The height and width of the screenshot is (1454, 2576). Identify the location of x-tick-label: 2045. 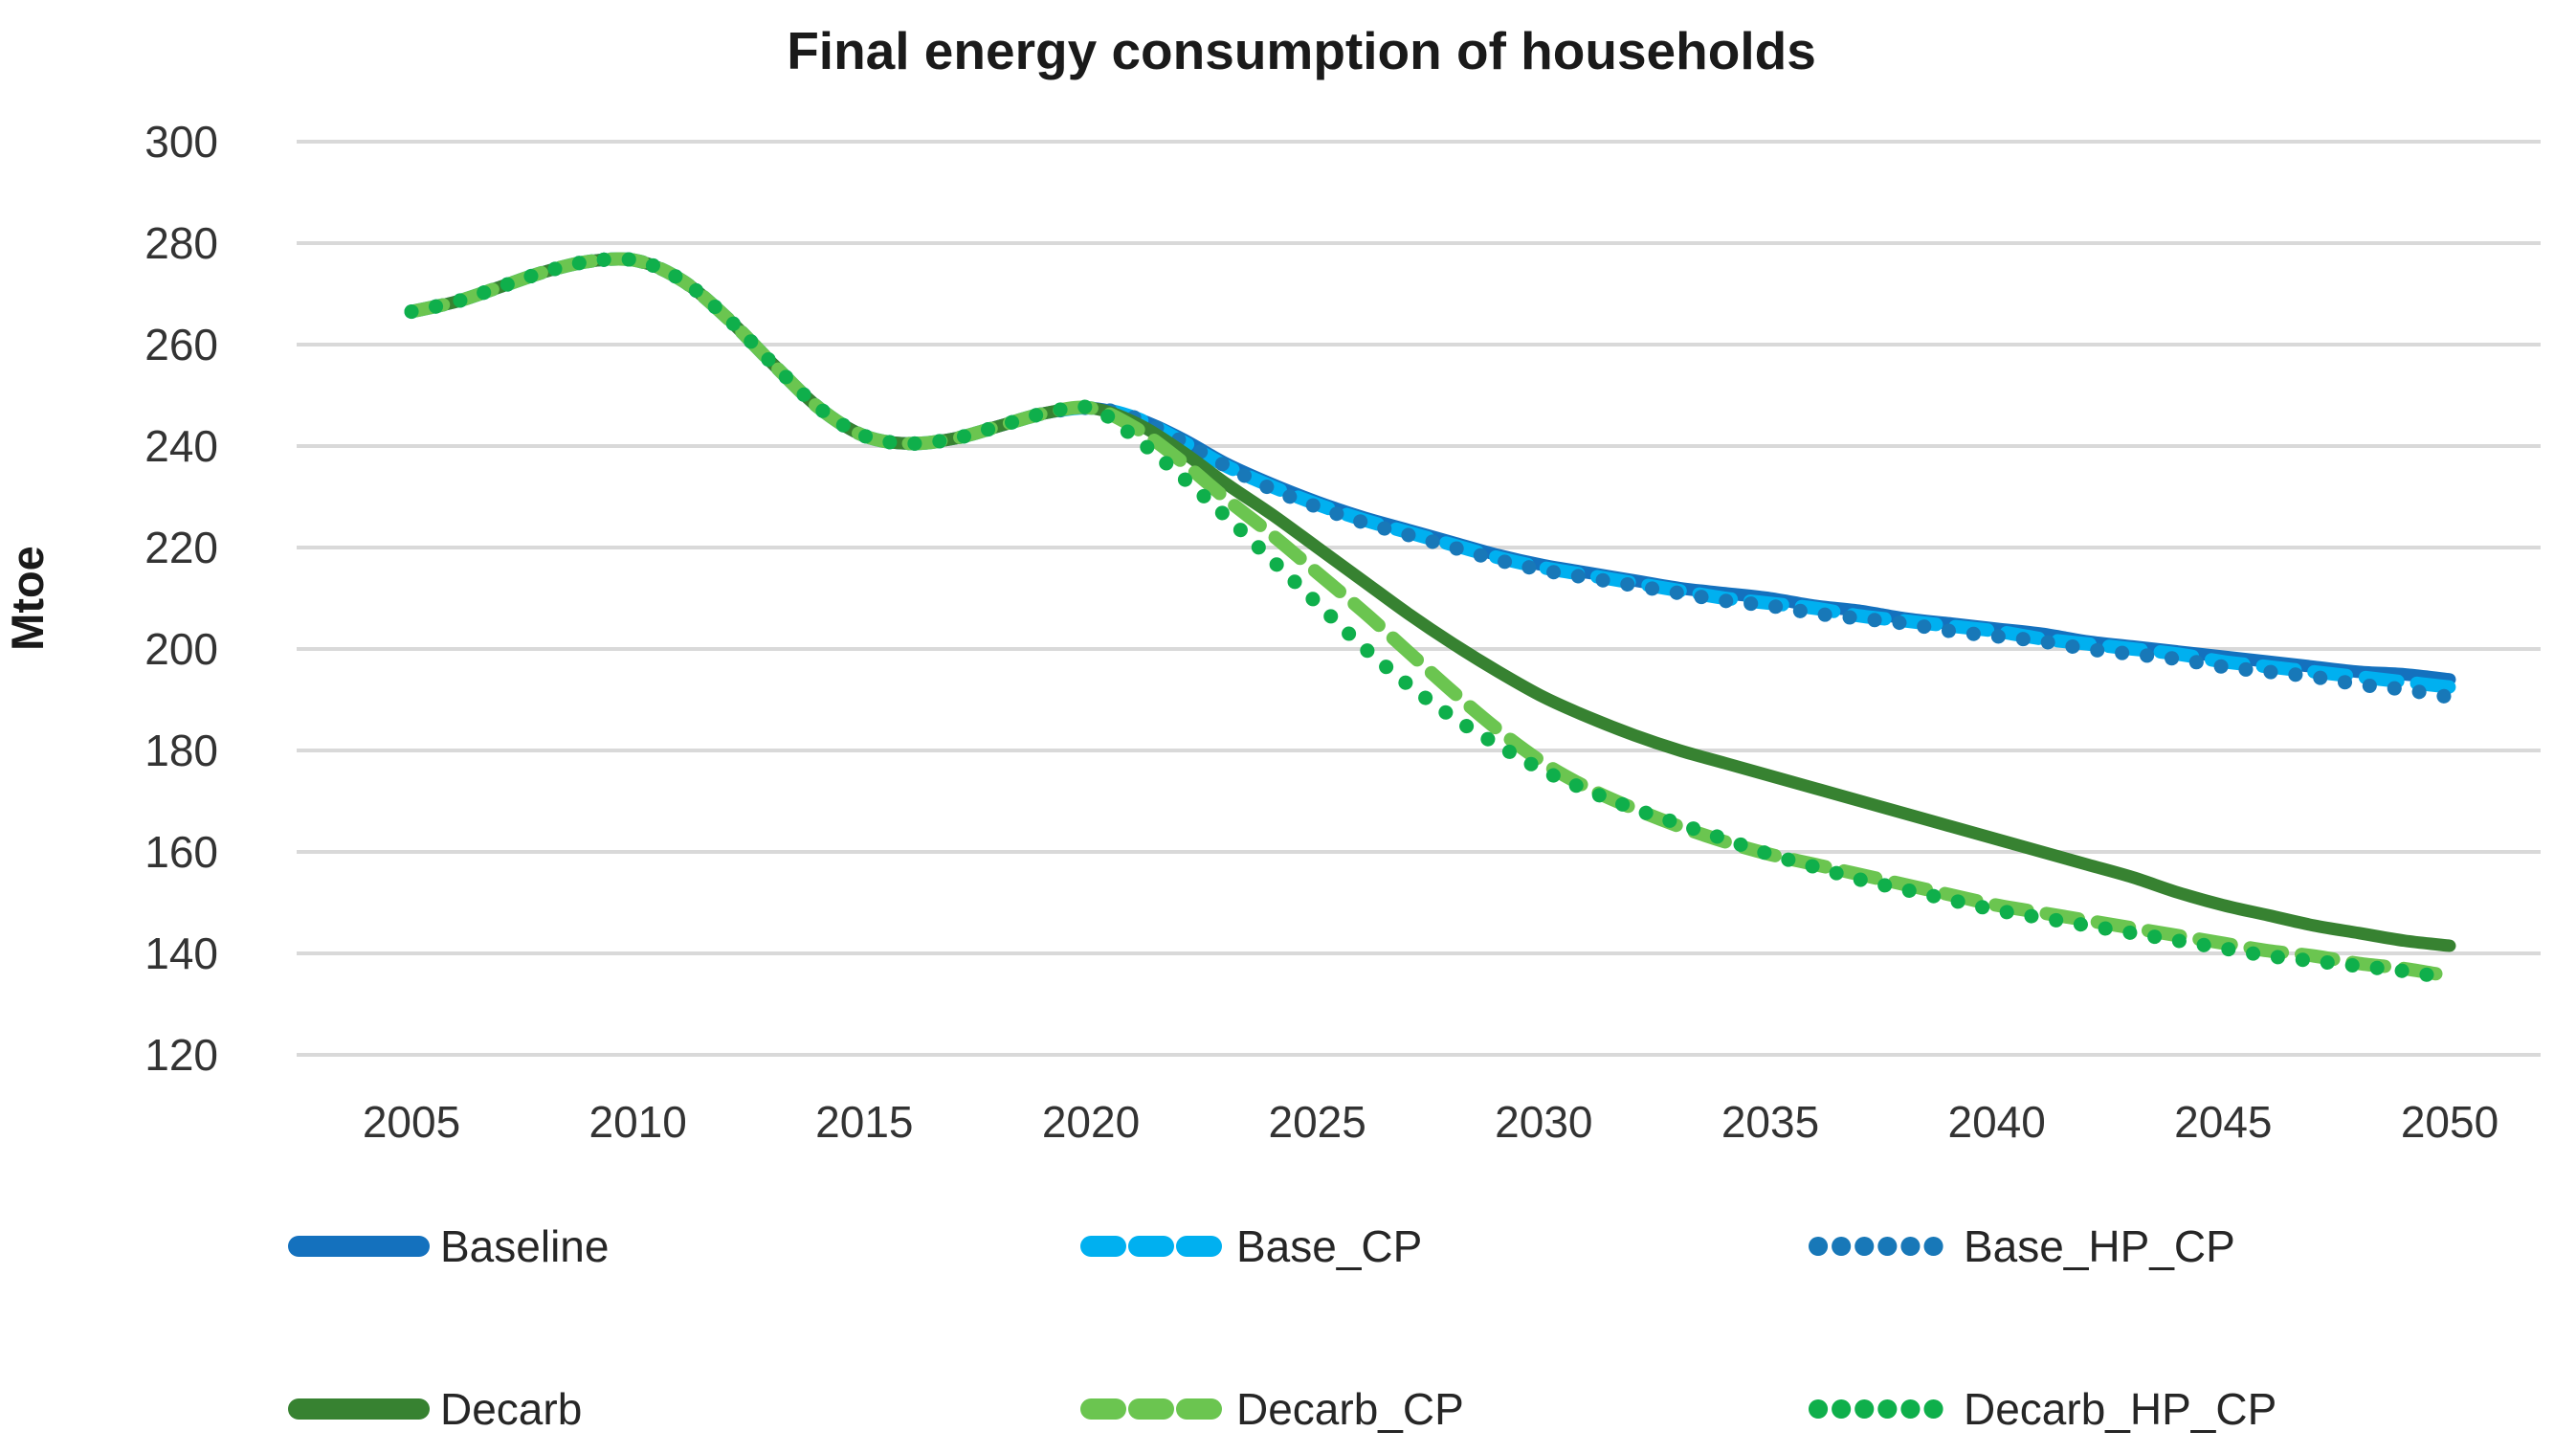
(2223, 1122).